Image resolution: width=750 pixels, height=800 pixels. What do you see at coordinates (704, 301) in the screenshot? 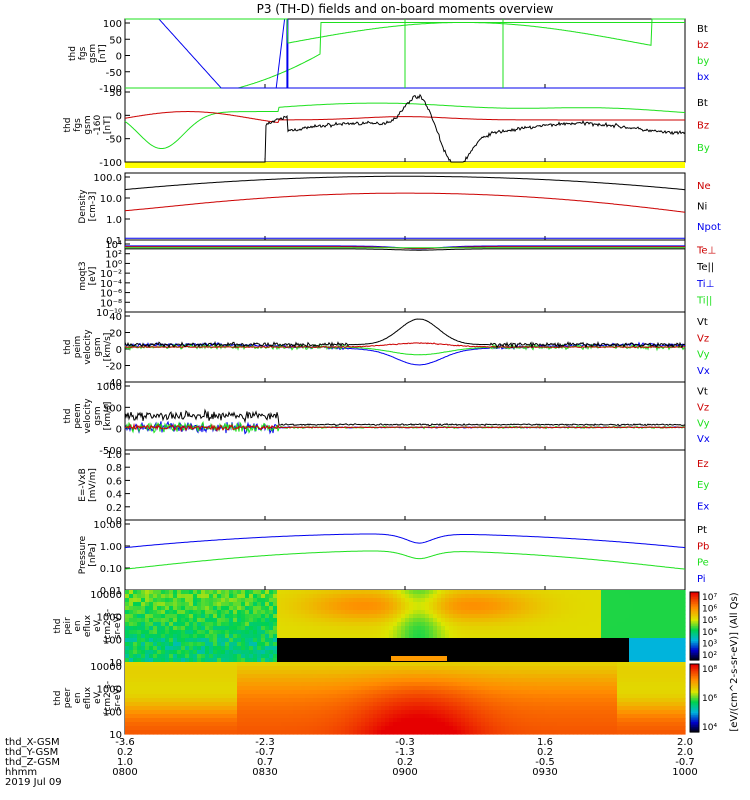
I see `legend-Ti||: Ti||` at bounding box center [704, 301].